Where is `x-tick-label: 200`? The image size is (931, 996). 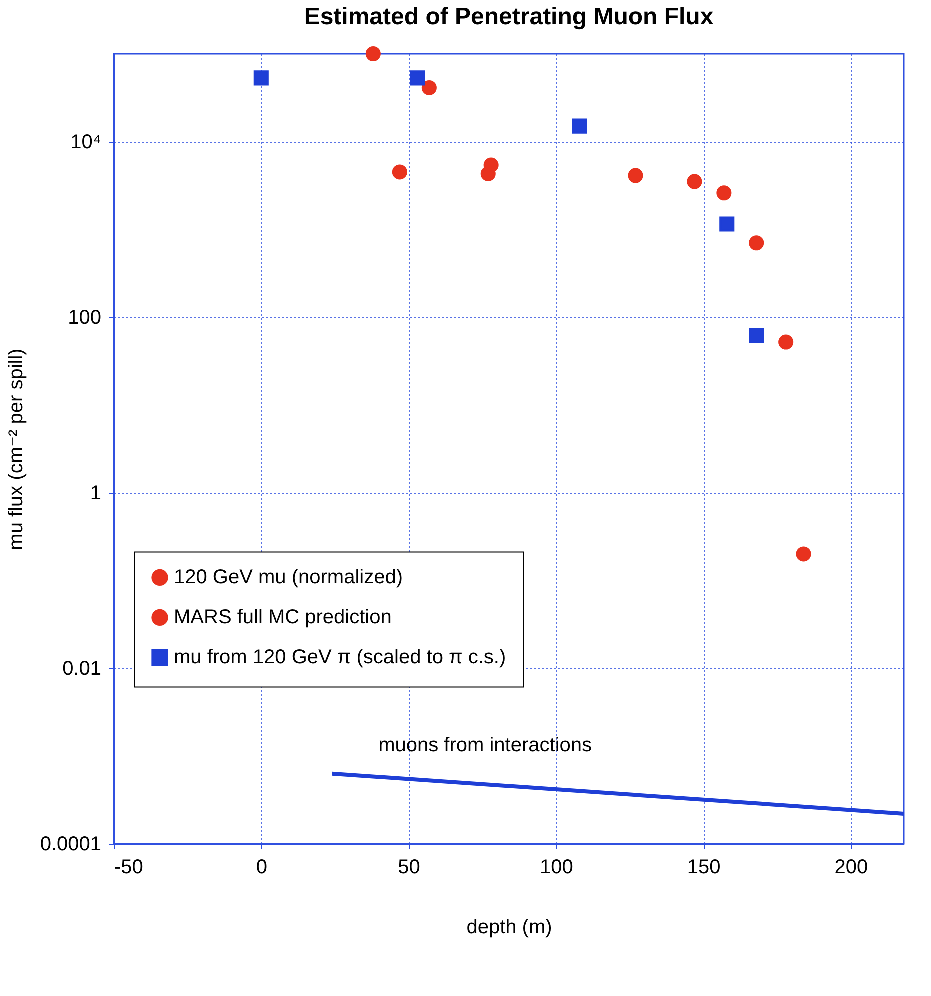 x-tick-label: 200 is located at coordinates (851, 867).